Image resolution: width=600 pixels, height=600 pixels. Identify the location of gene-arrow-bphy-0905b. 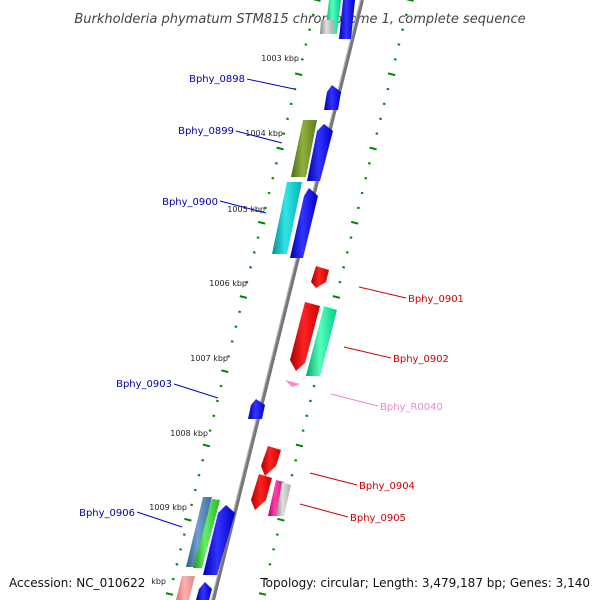
(283, 499).